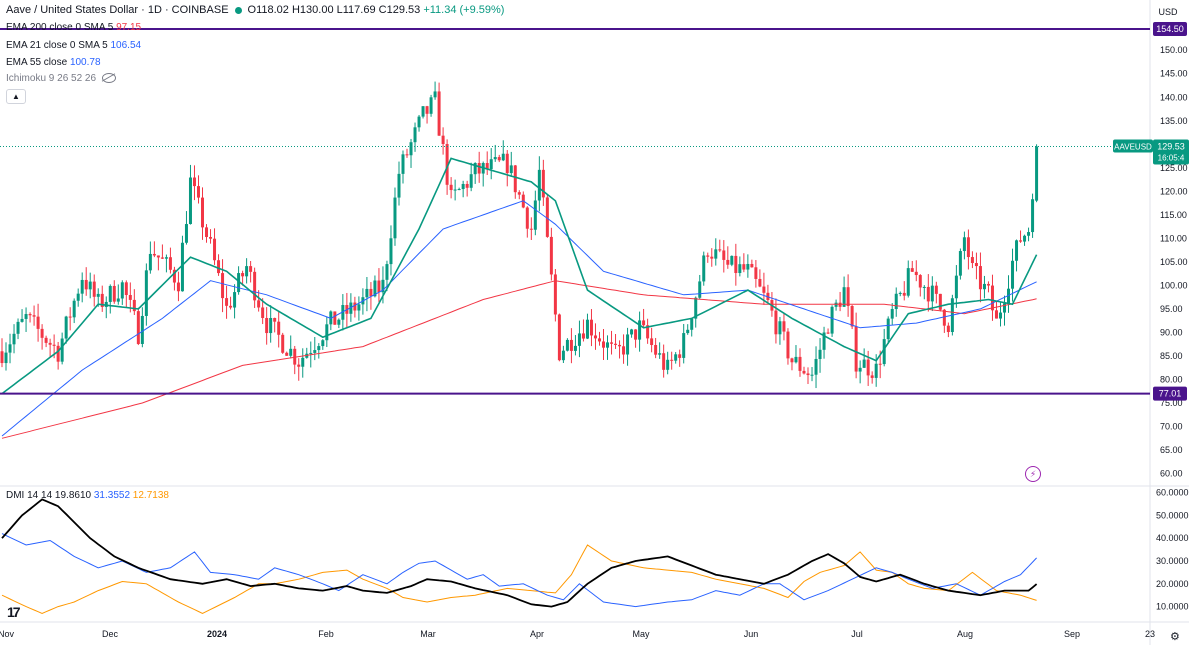 This screenshot has height=645, width=1189. I want to click on time-tick-label: 2024, so click(217, 634).